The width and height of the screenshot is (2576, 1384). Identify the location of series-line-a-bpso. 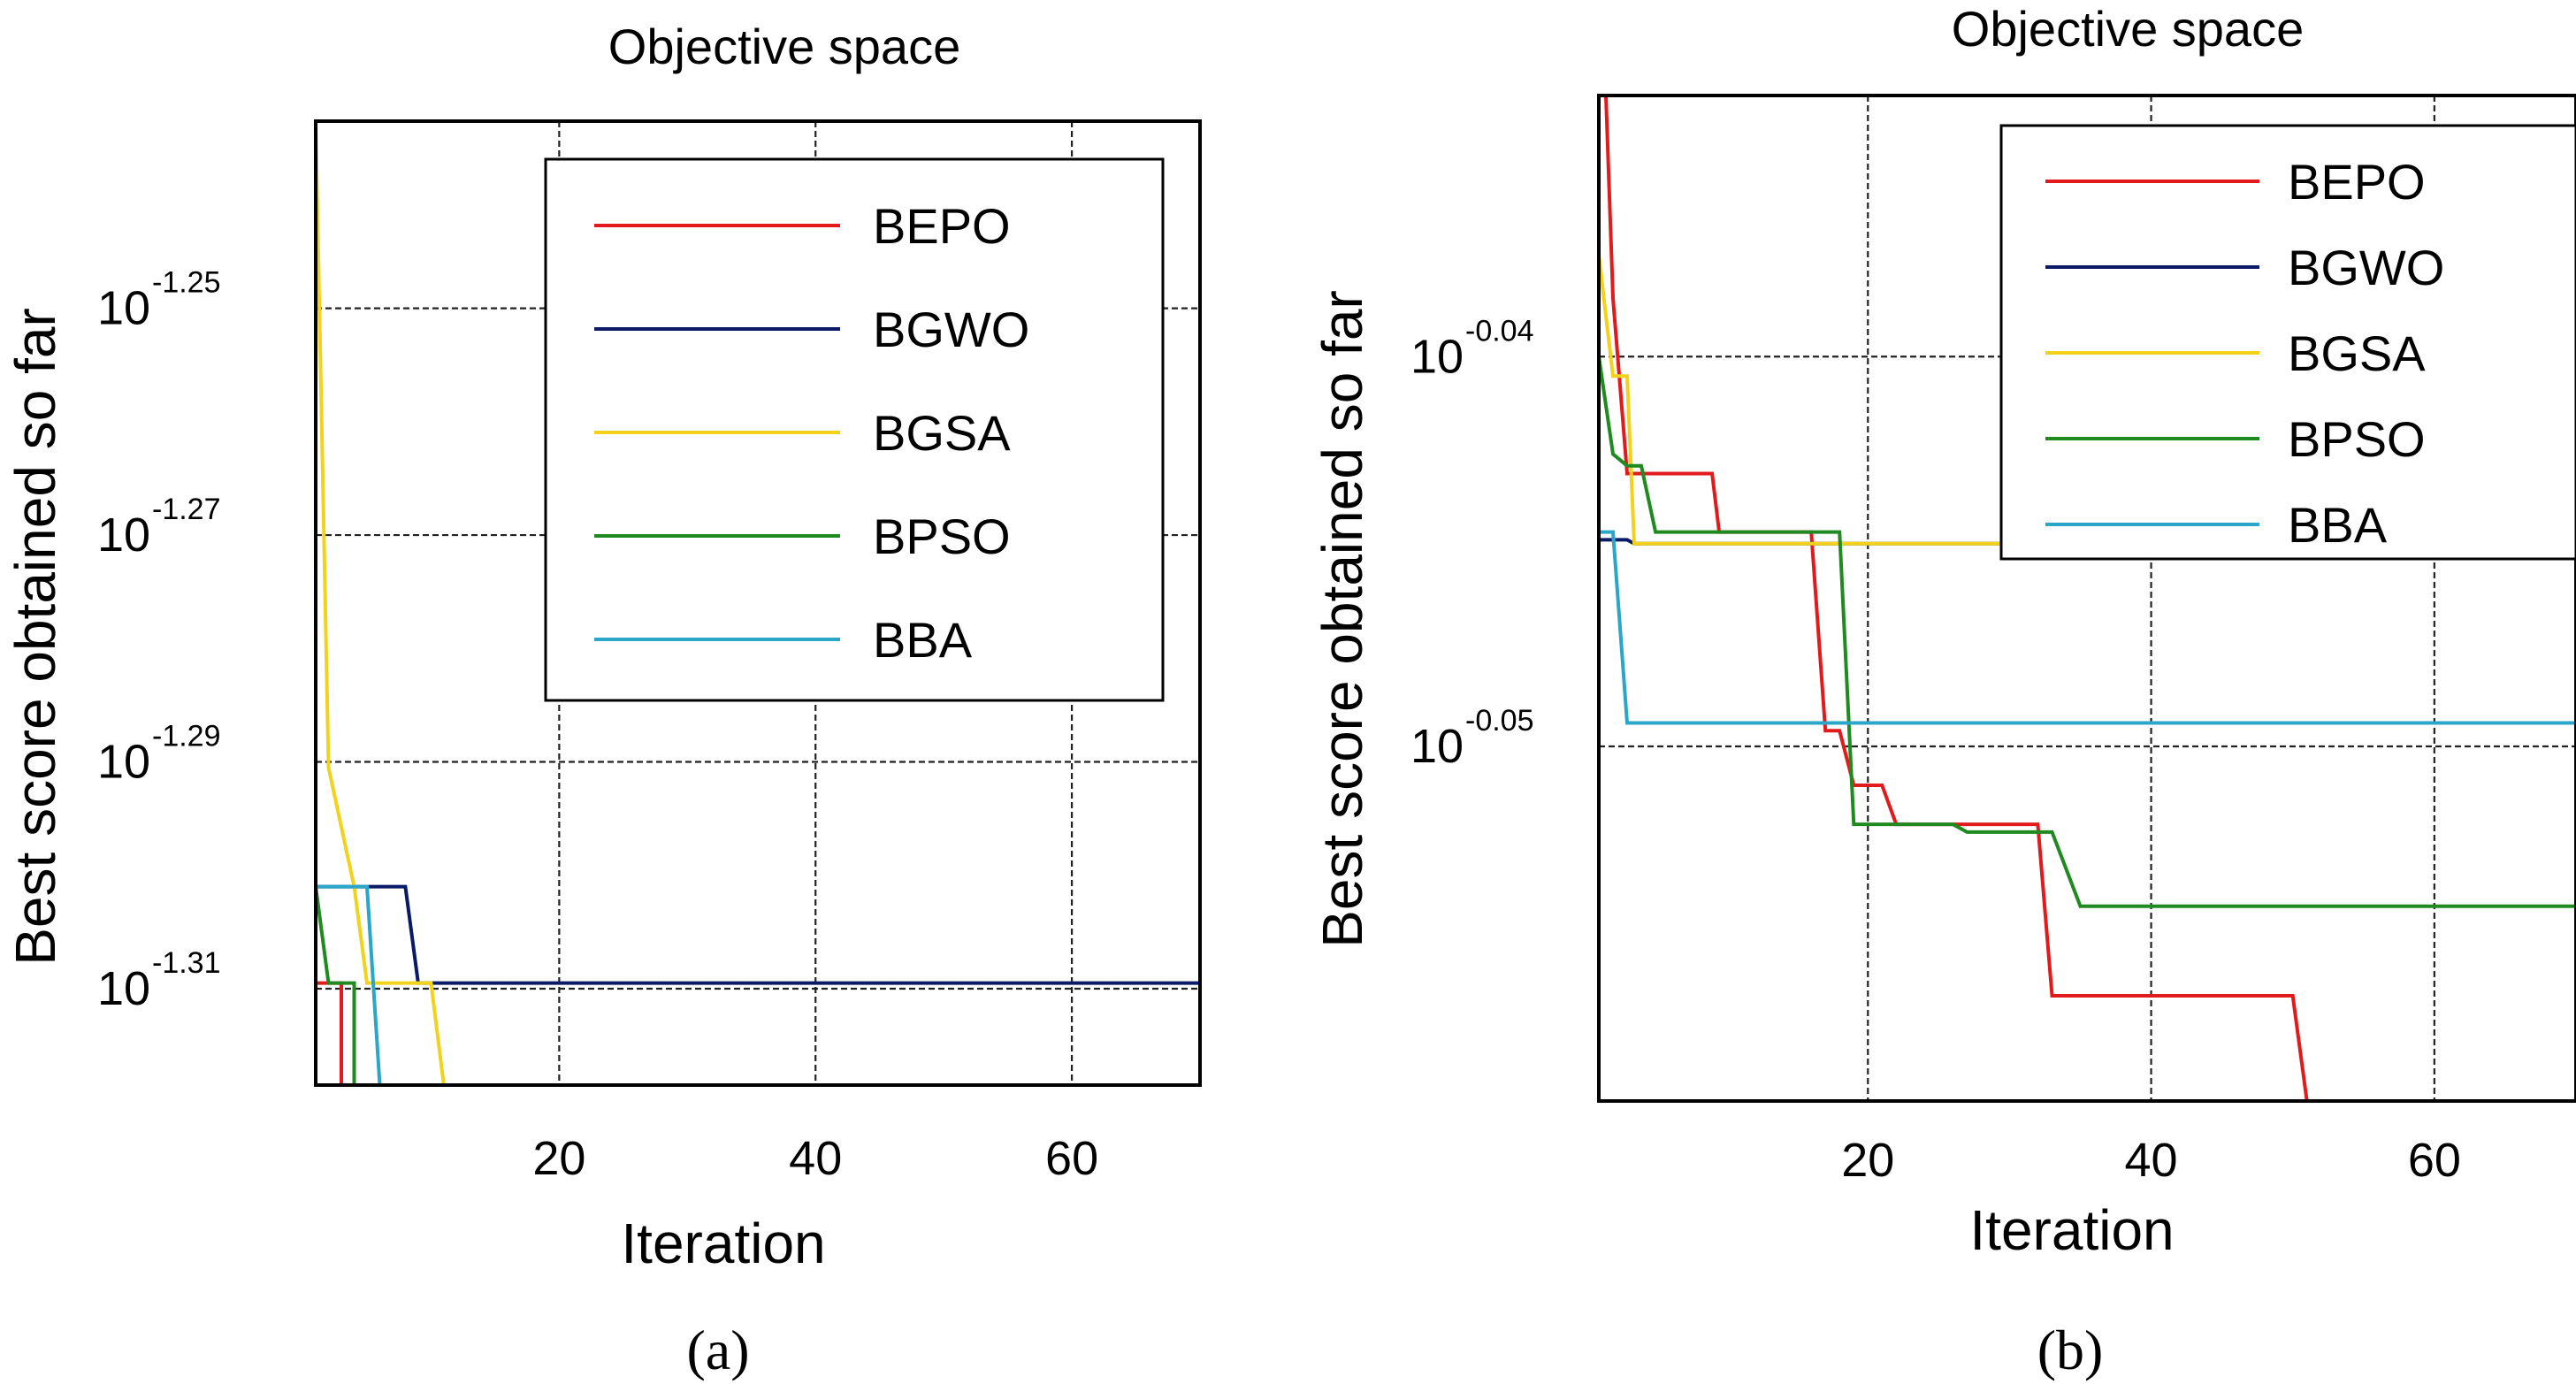
(757, 986).